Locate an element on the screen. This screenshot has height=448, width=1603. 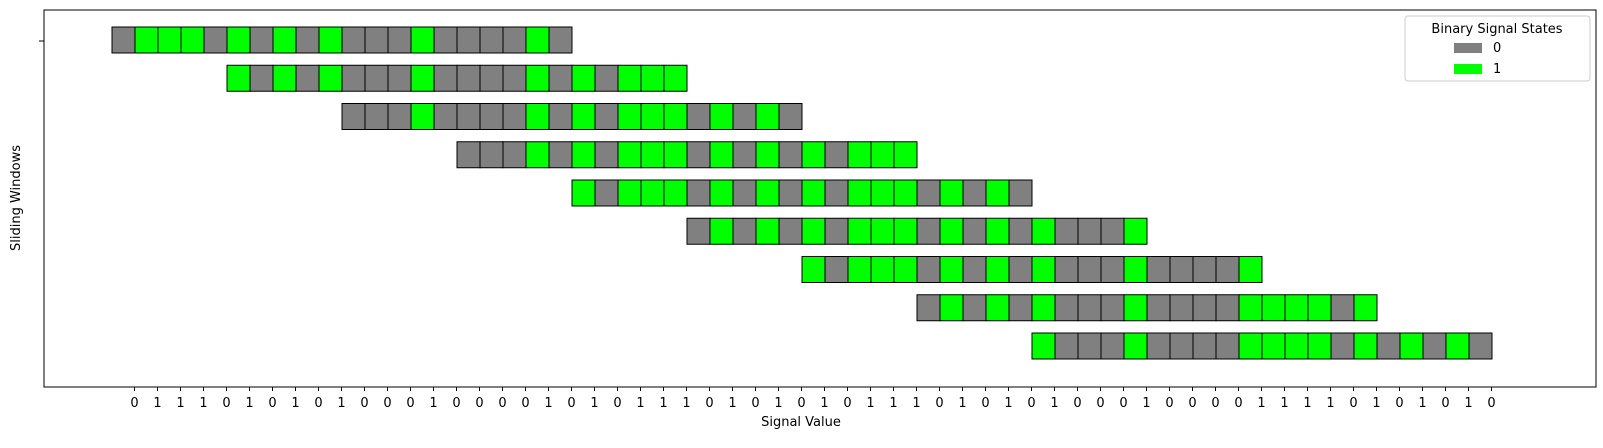
legend-label-0: 0 is located at coordinates (1497, 48).